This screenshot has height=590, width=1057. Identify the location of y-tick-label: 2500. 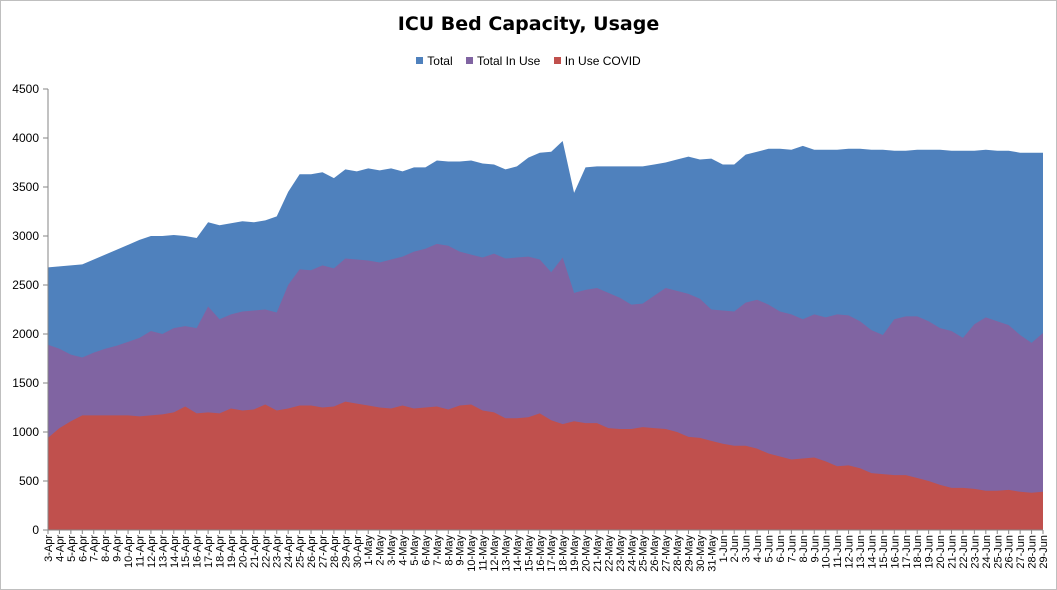
(25, 285).